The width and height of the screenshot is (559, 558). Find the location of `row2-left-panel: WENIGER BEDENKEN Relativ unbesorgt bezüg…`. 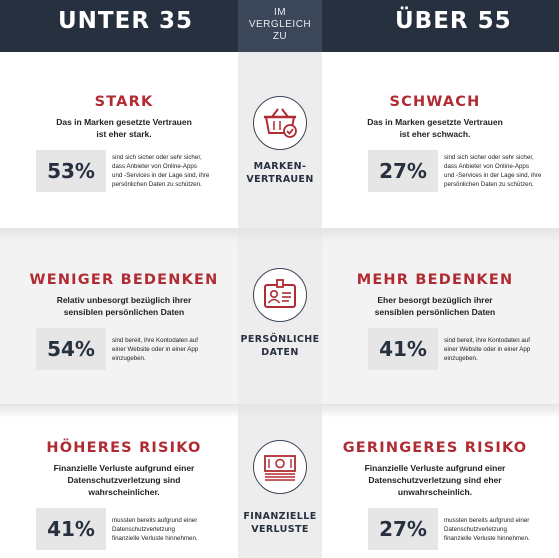

row2-left-panel: WENIGER BEDENKEN Relativ unbesorgt bezüg… is located at coordinates (124, 295).